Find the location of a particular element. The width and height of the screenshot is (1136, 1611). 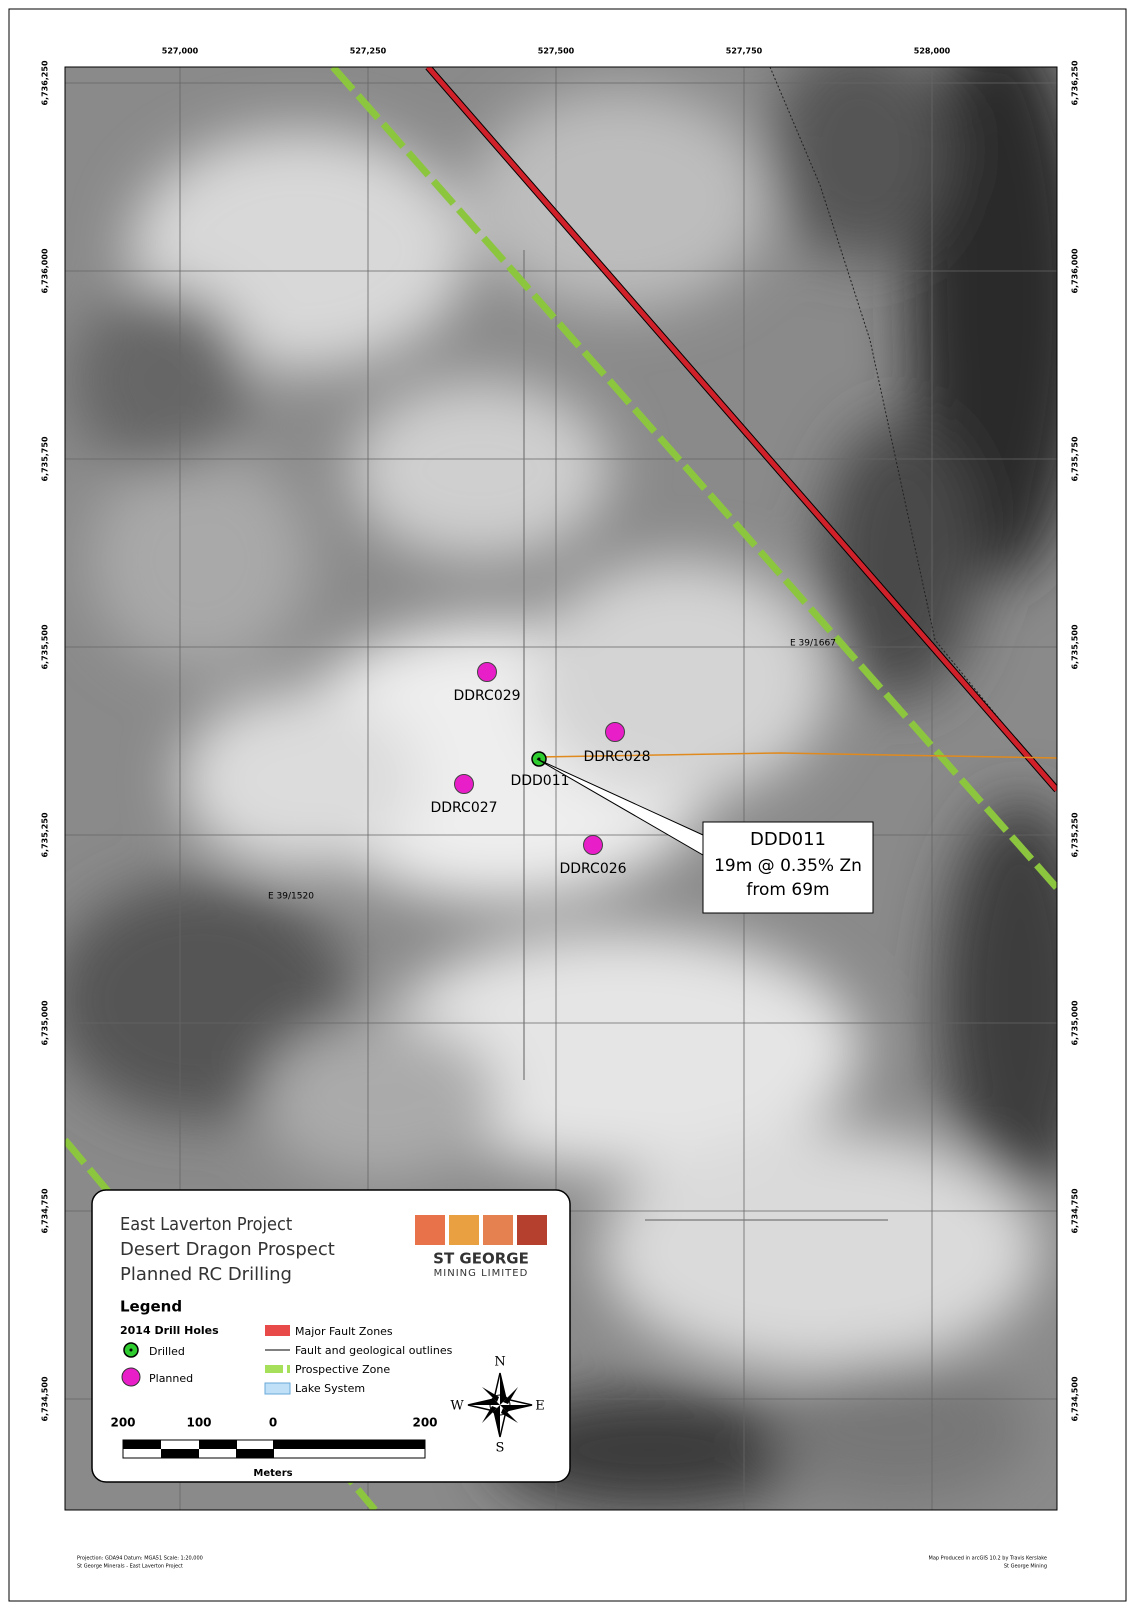

scale-label: 0 is located at coordinates (273, 1423).